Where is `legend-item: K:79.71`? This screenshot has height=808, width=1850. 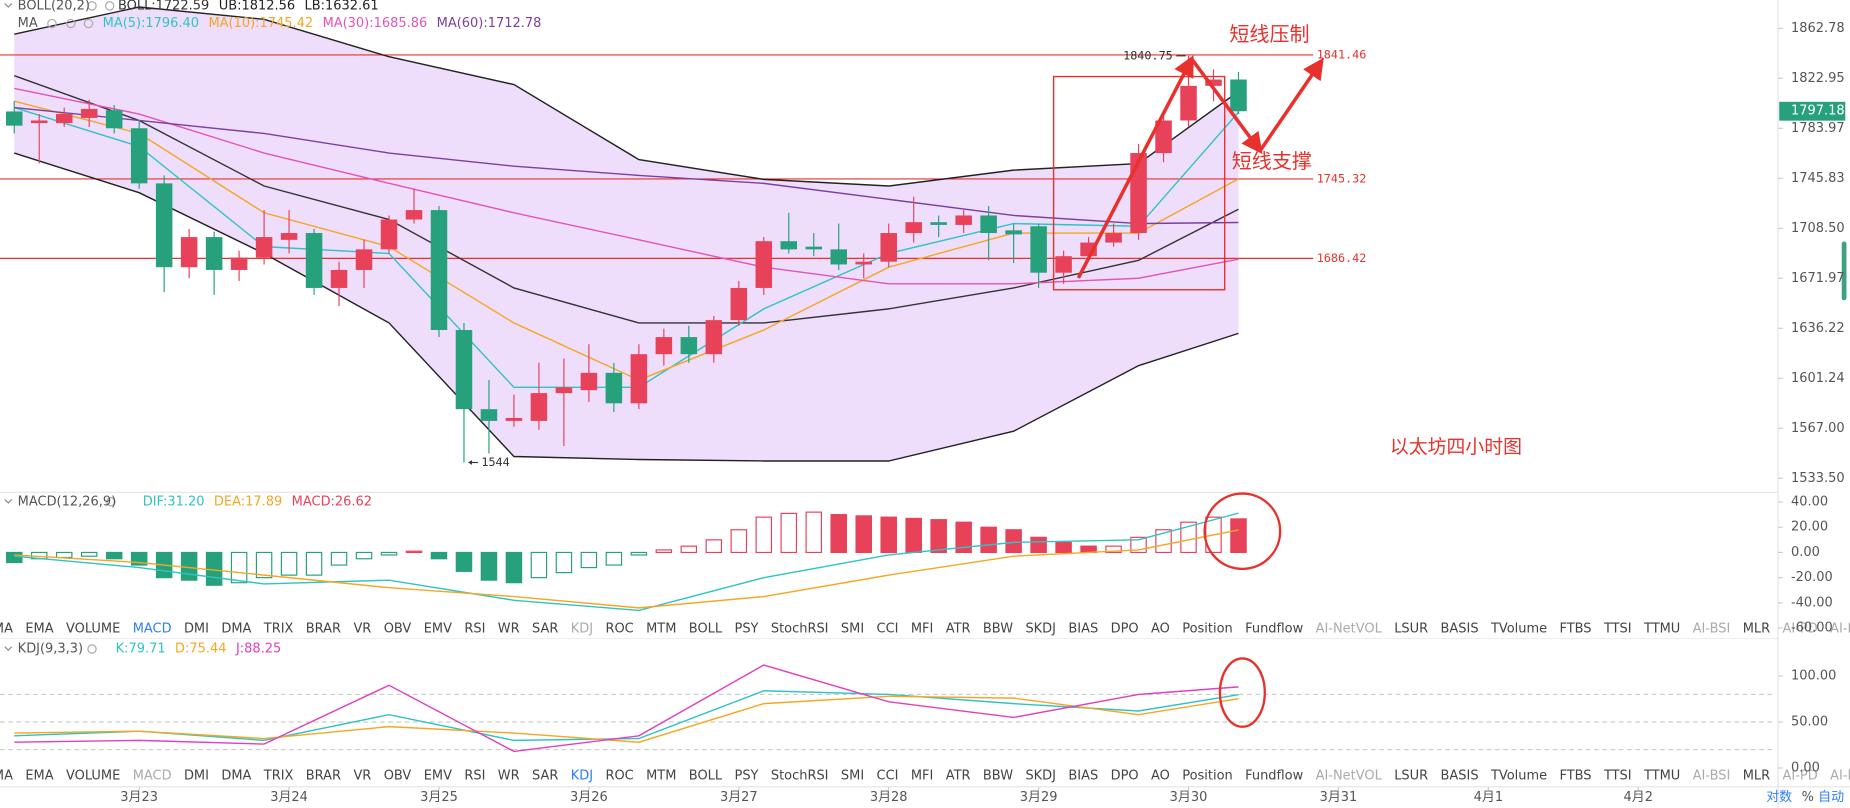 legend-item: K:79.71 is located at coordinates (141, 648).